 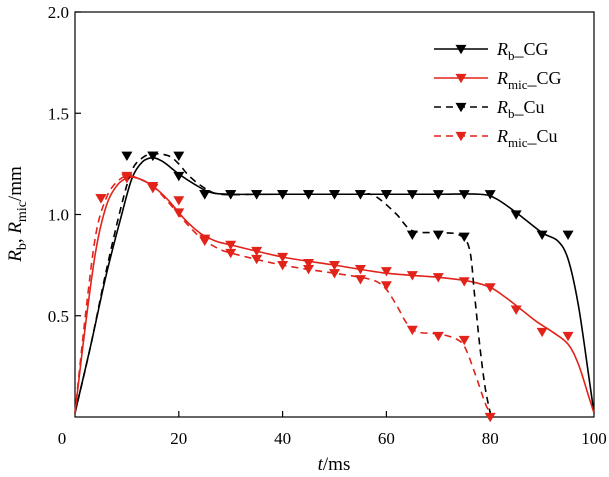 What do you see at coordinates (489, 109) in the screenshot?
I see `legend-item: Rb_Cu` at bounding box center [489, 109].